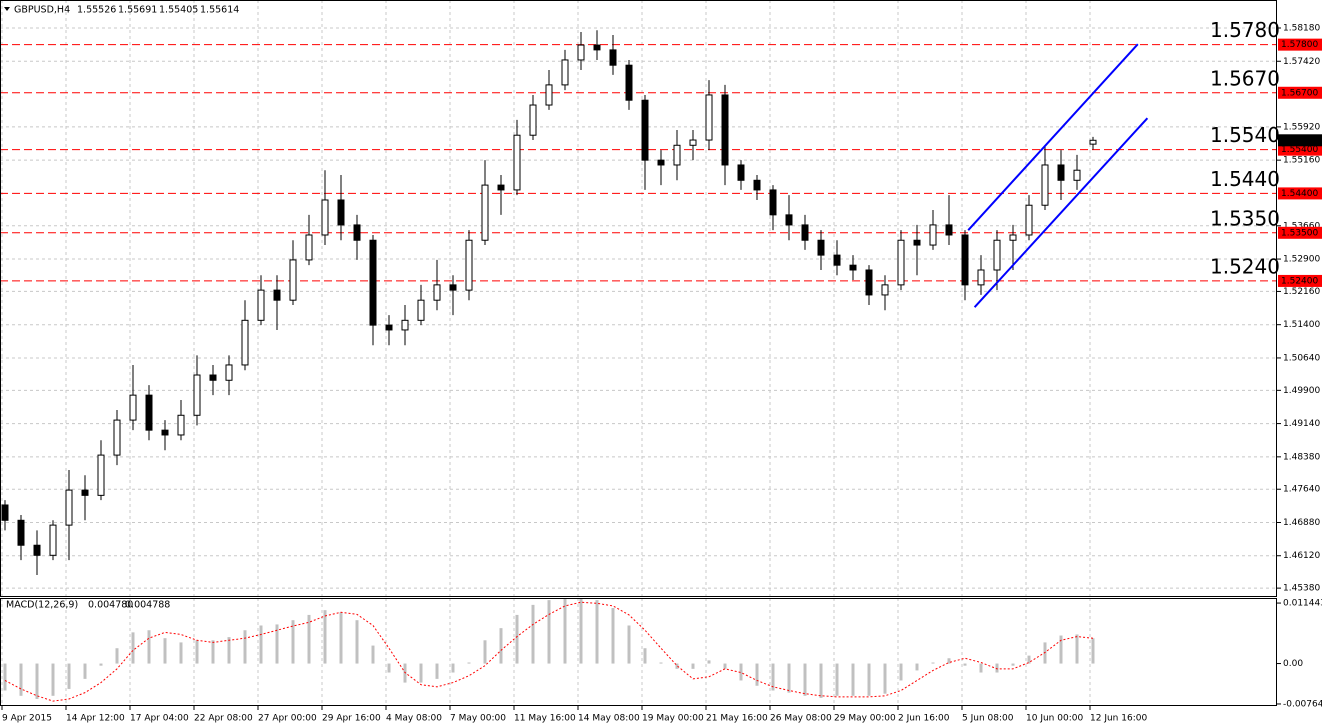  I want to click on current-price-label: 1.55614, so click(1299, 141).